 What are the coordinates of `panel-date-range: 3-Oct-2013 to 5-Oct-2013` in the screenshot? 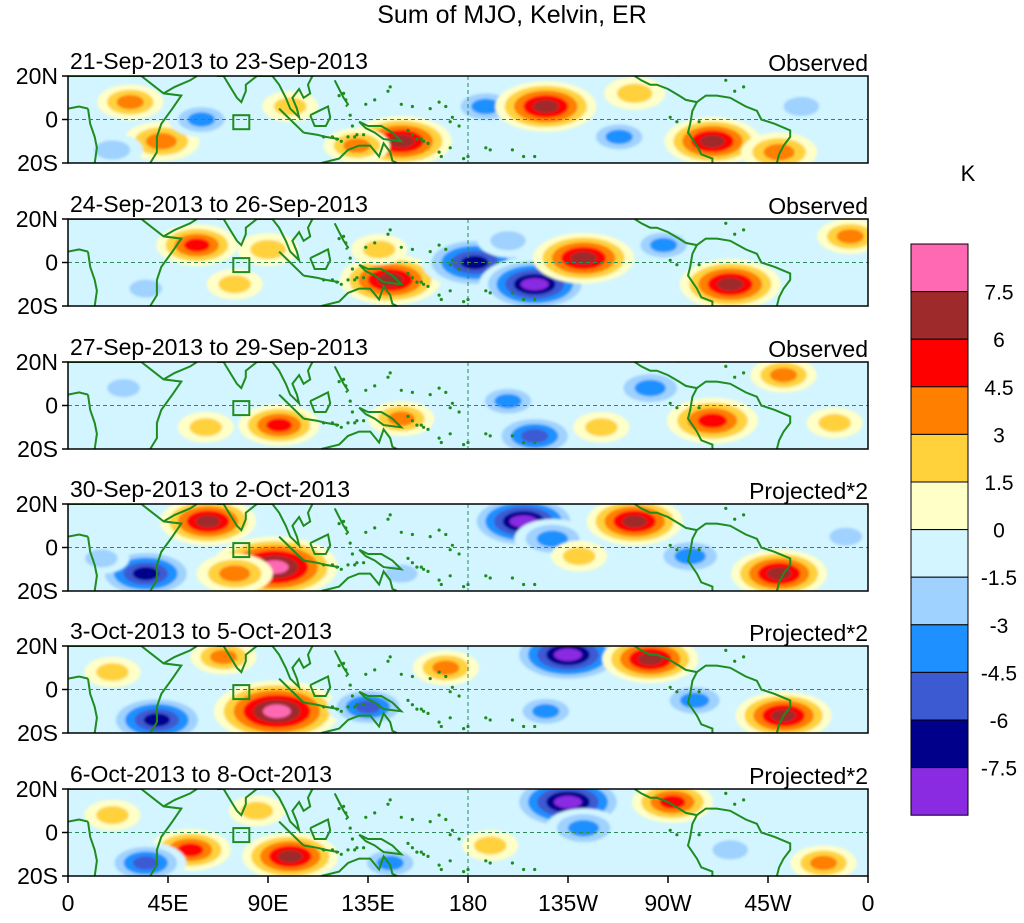 It's located at (201, 631).